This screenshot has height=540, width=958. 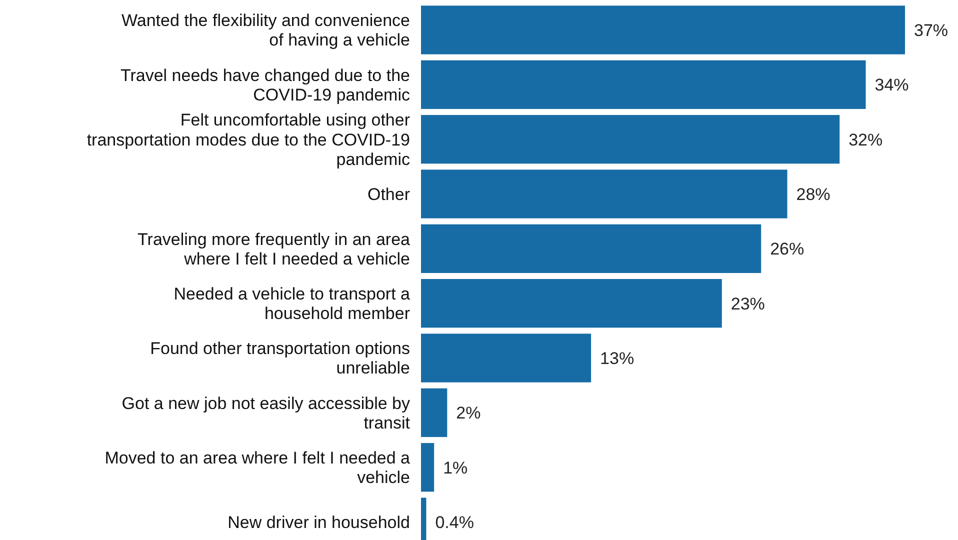 What do you see at coordinates (265, 30) in the screenshot?
I see `y-tick-label: Wanted the flexibility and convenience of having a vehicle` at bounding box center [265, 30].